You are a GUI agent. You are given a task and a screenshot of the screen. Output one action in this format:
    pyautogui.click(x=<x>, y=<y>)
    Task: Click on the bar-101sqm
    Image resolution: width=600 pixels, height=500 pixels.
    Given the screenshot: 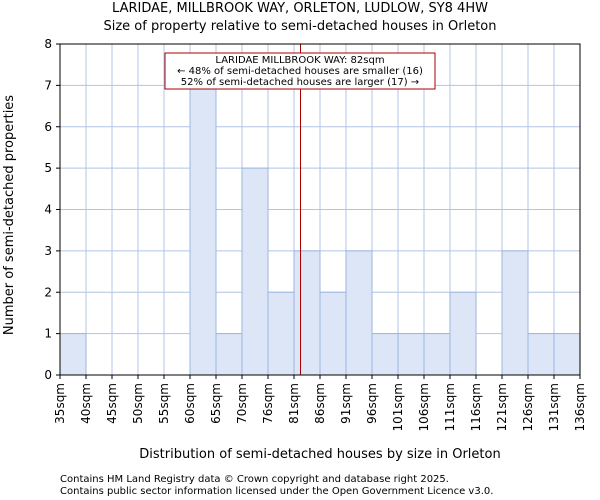 What is the action you would take?
    pyautogui.click(x=411, y=354)
    